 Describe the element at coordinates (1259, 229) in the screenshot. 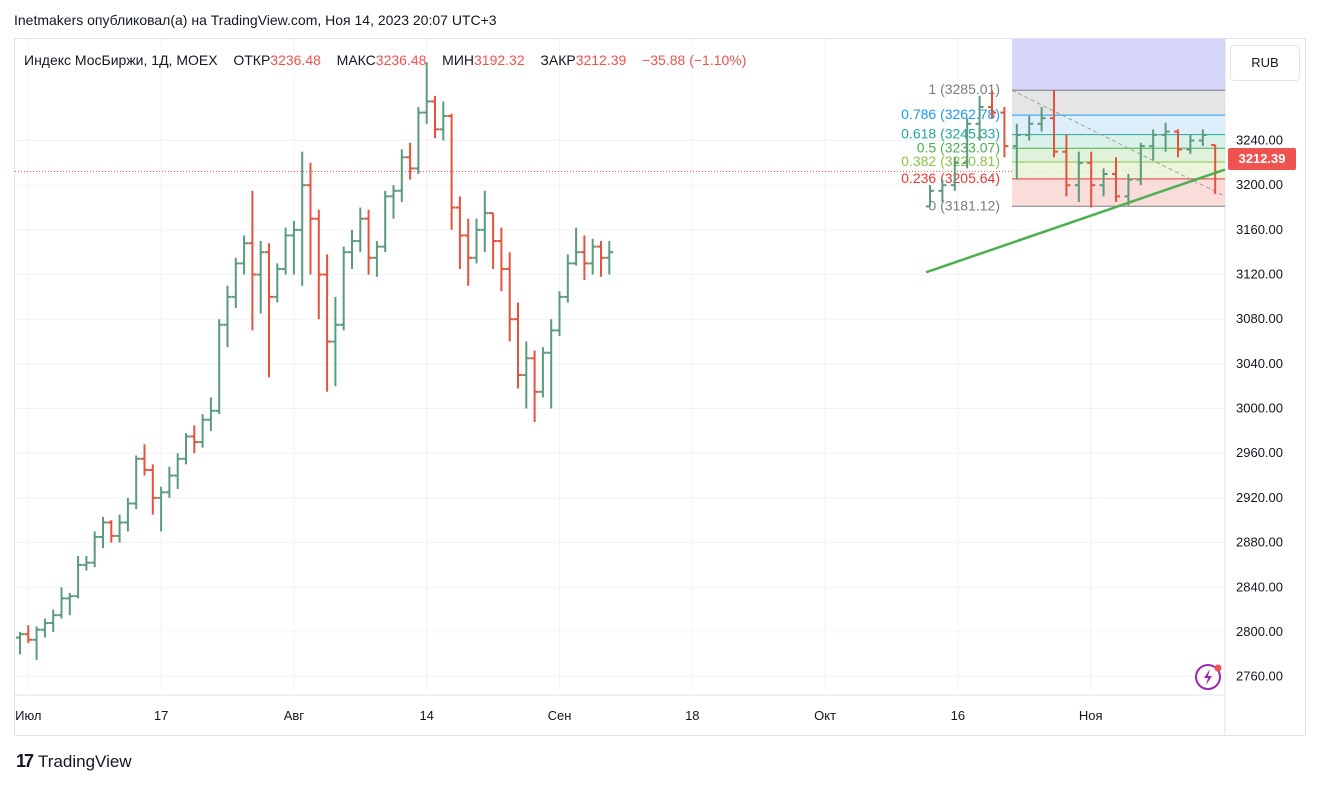

I see `y-tick-label: 3160.00` at that location.